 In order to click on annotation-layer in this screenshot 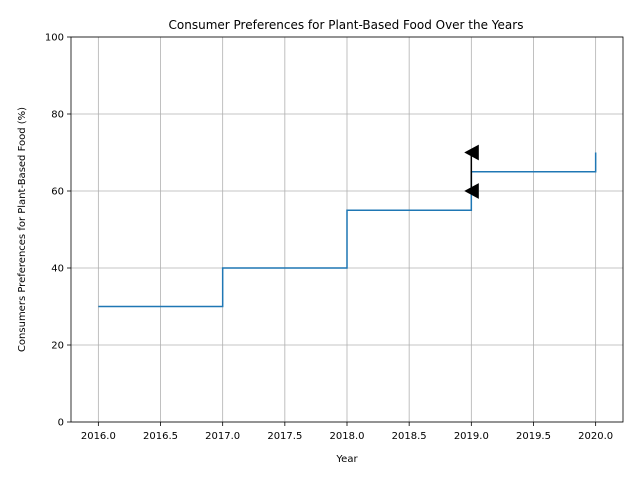, I will do `click(471, 171)`.